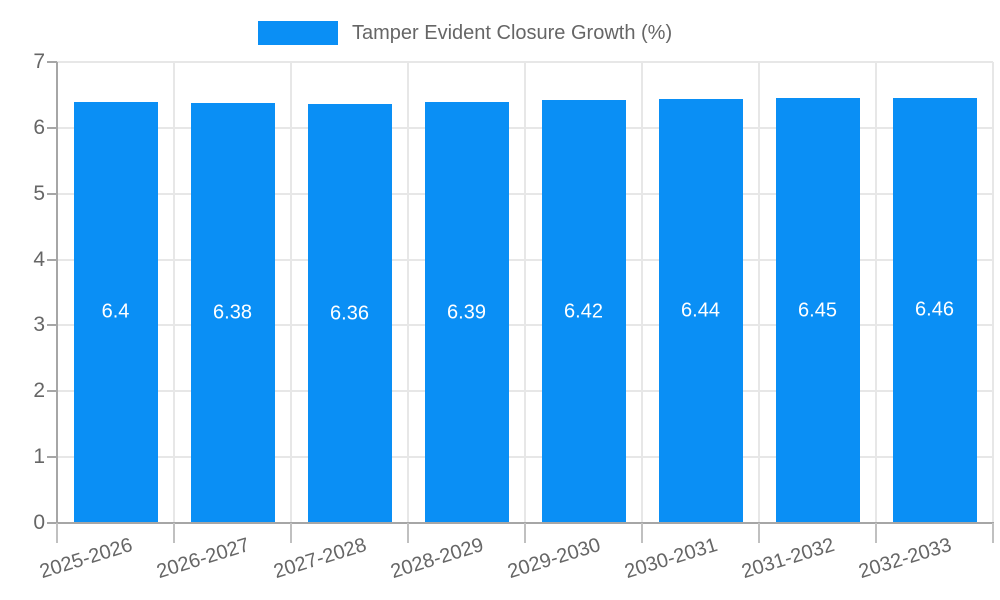 The width and height of the screenshot is (1000, 600). What do you see at coordinates (39, 457) in the screenshot?
I see `y-tick-label: 1` at bounding box center [39, 457].